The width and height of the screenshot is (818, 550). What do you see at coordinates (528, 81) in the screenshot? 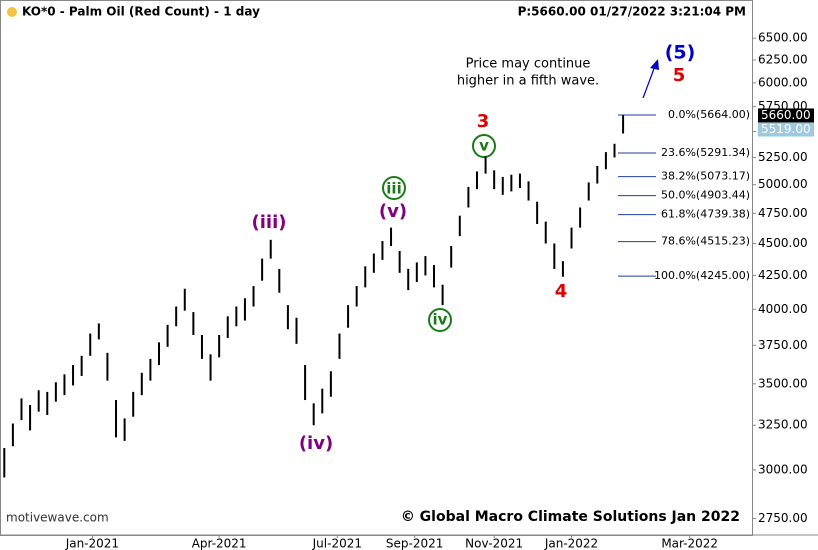
I see `note: higher in a fifth wave.` at bounding box center [528, 81].